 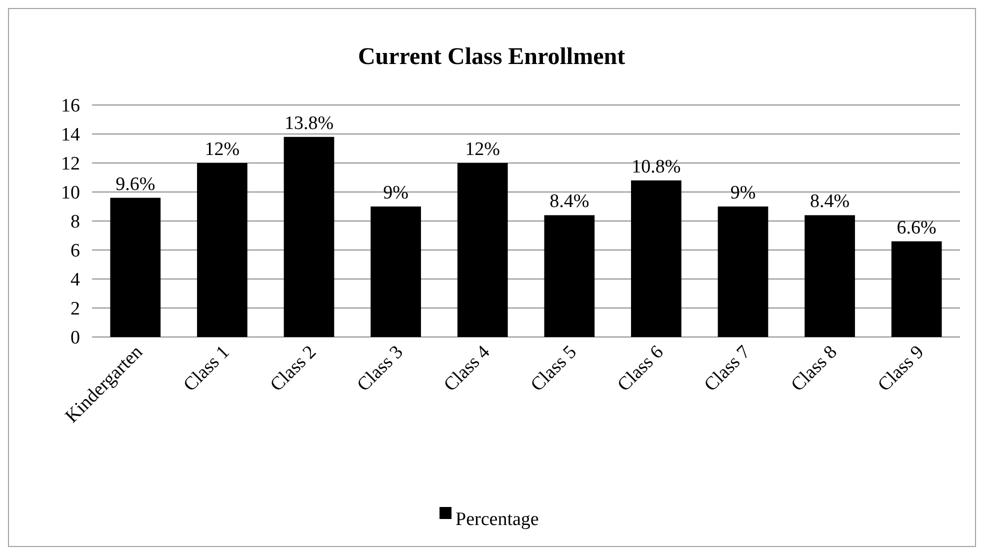 What do you see at coordinates (70, 164) in the screenshot?
I see `y-tick-label: 12` at bounding box center [70, 164].